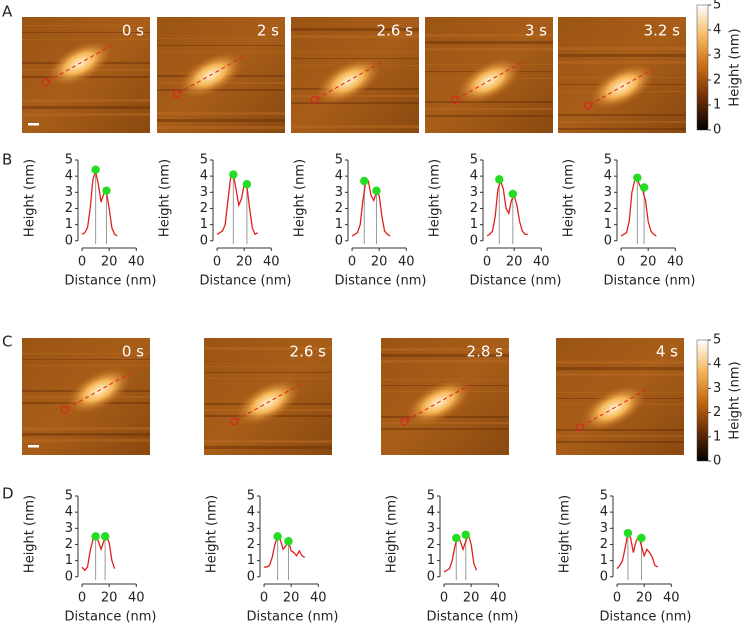 Image resolution: width=744 pixels, height=639 pixels. What do you see at coordinates (485, 352) in the screenshot?
I see `time-label: 2.8 s` at bounding box center [485, 352].